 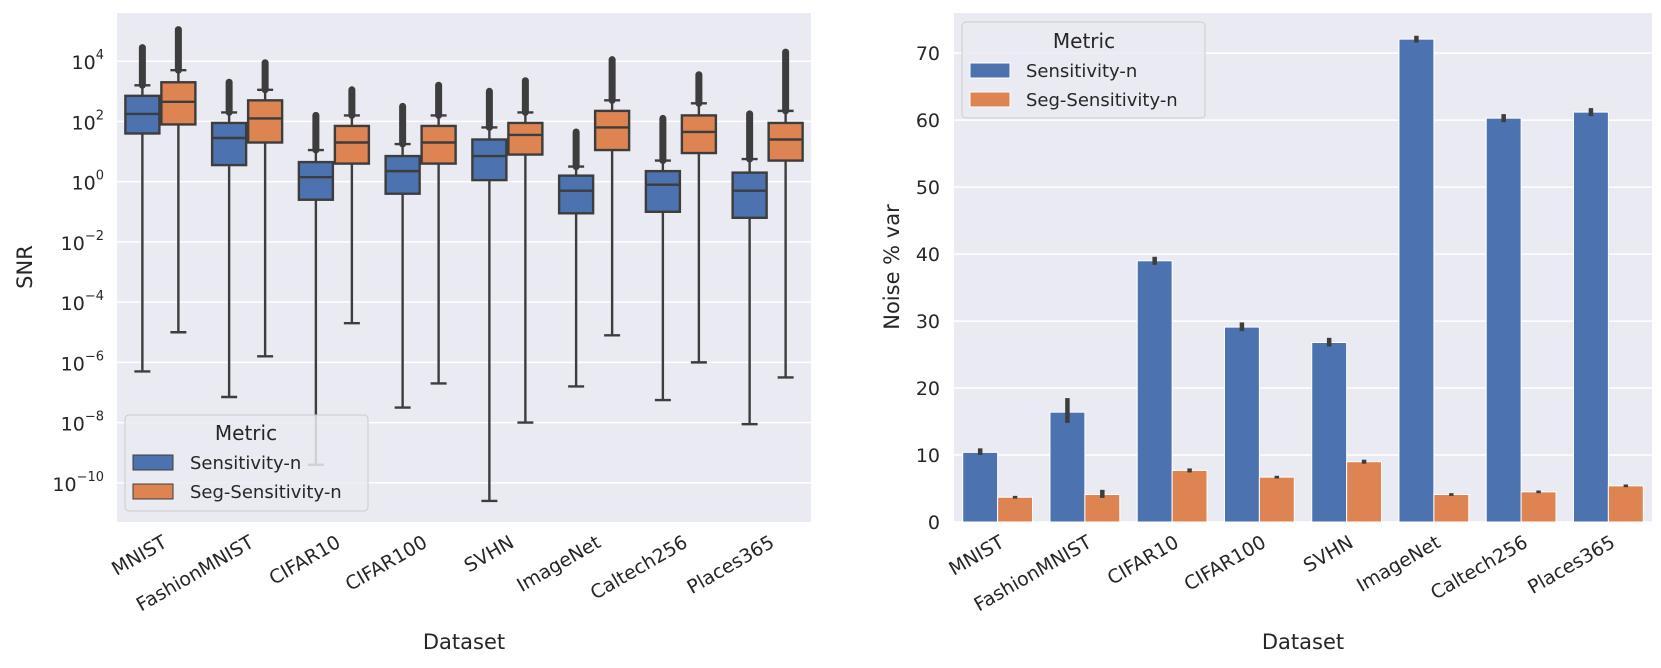 I want to click on left-legend-frame, so click(x=246, y=463).